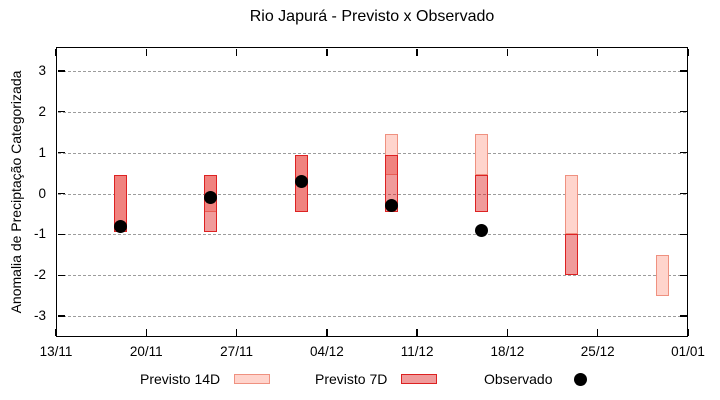 This screenshot has height=400, width=720. I want to click on legend-item-previsto-14d: Previsto 14D, so click(205, 379).